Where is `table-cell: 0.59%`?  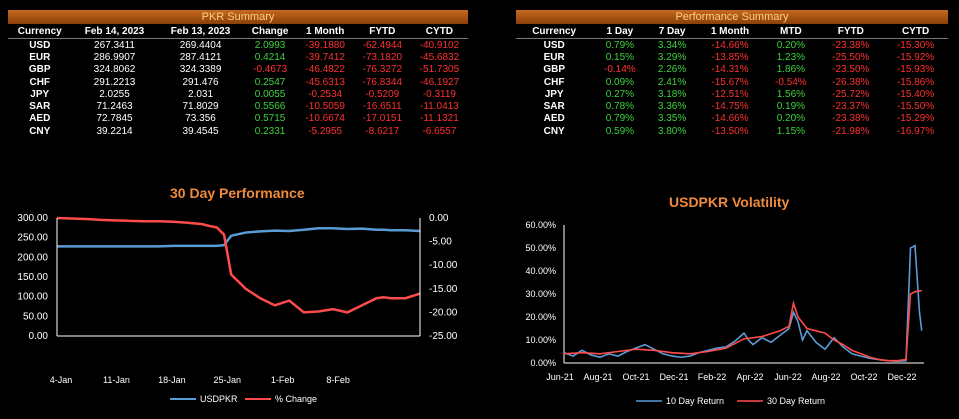
table-cell: 0.59% is located at coordinates (620, 131).